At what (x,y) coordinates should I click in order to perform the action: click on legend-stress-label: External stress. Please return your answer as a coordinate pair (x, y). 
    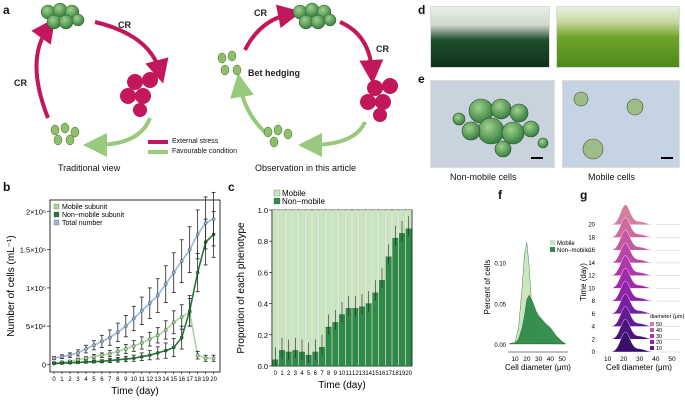
    Looking at the image, I should click on (195, 141).